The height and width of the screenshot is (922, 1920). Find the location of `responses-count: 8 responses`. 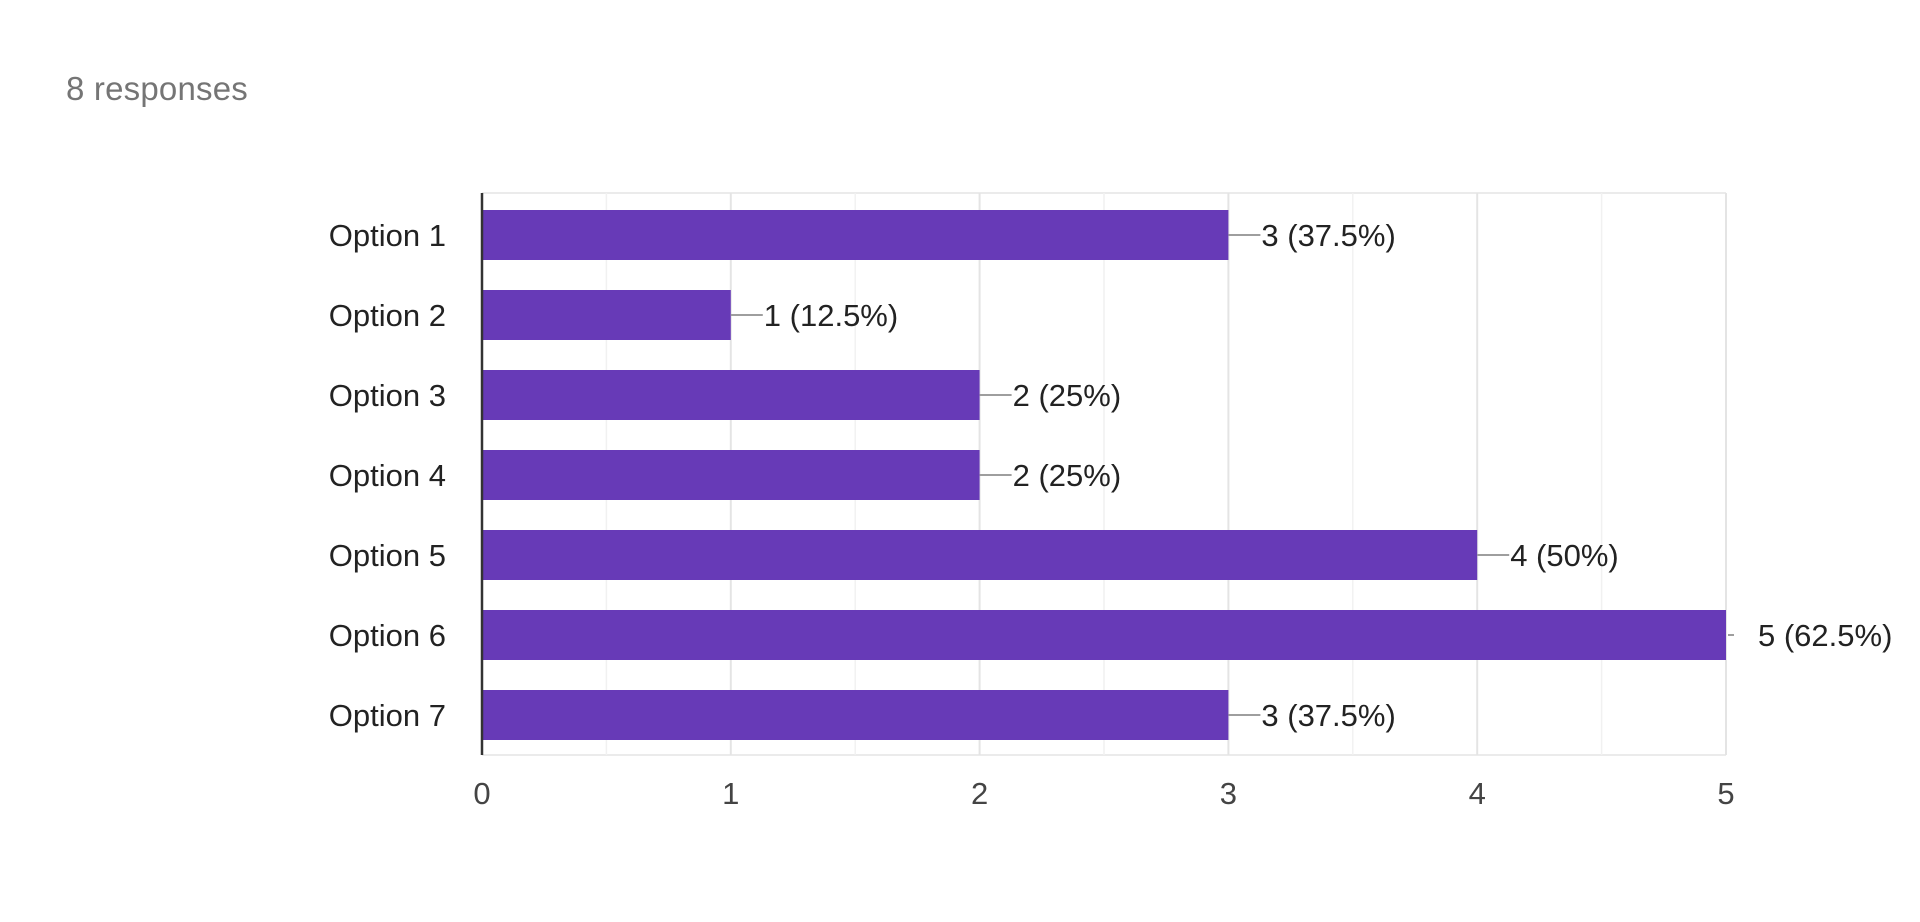

responses-count: 8 responses is located at coordinates (157, 88).